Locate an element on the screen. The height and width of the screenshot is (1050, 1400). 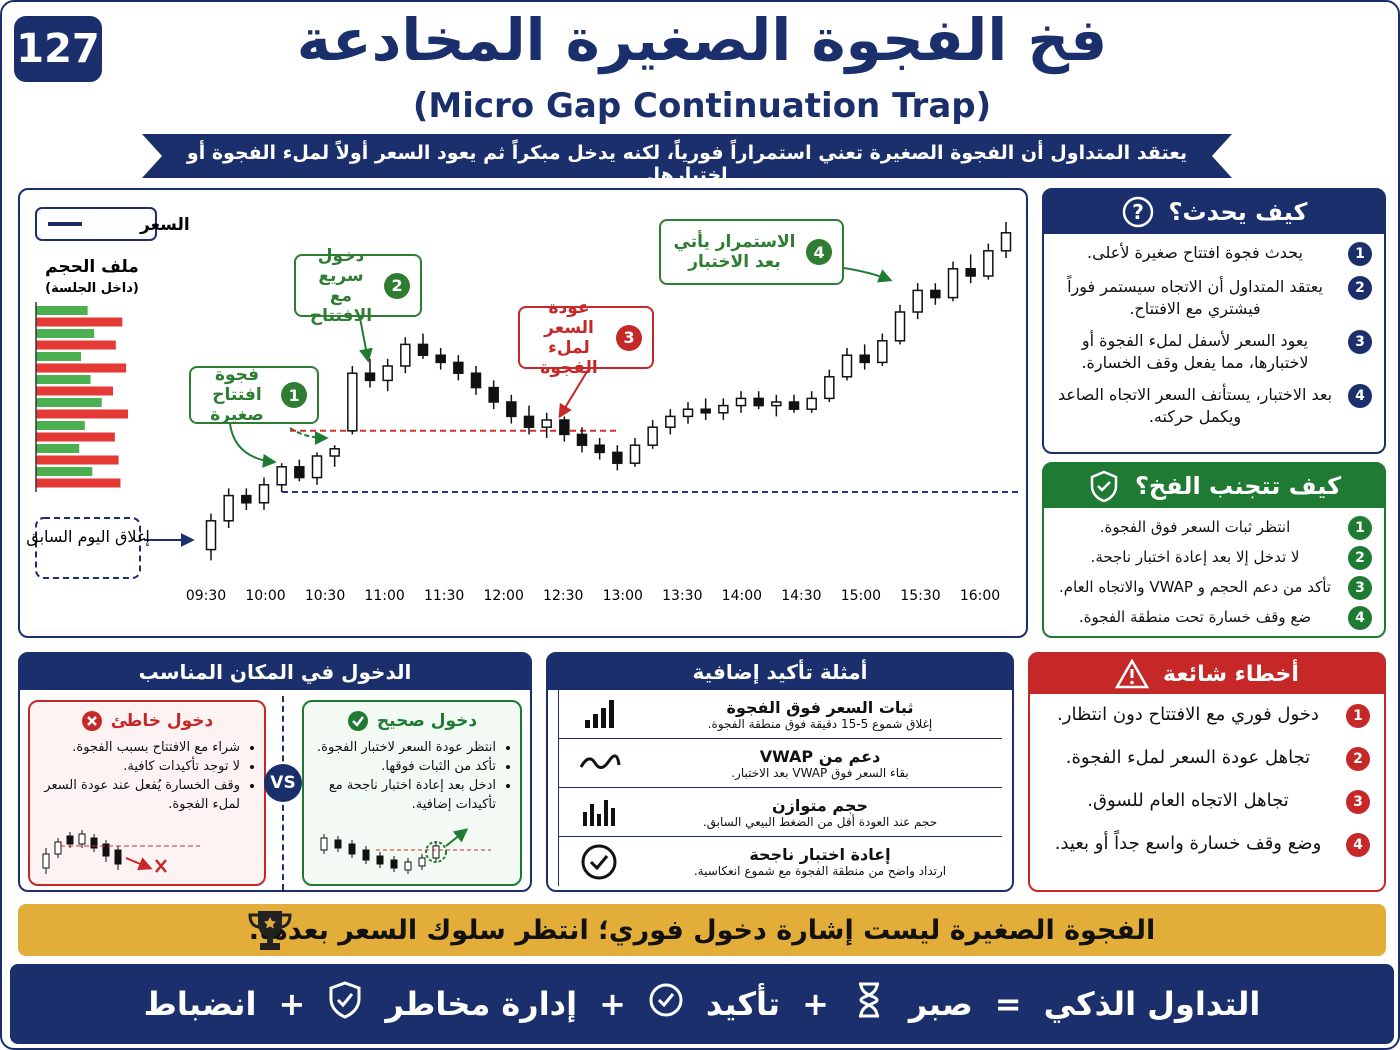
title: فخ الفجوة الصغيرة المخادعة is located at coordinates (702, 40).